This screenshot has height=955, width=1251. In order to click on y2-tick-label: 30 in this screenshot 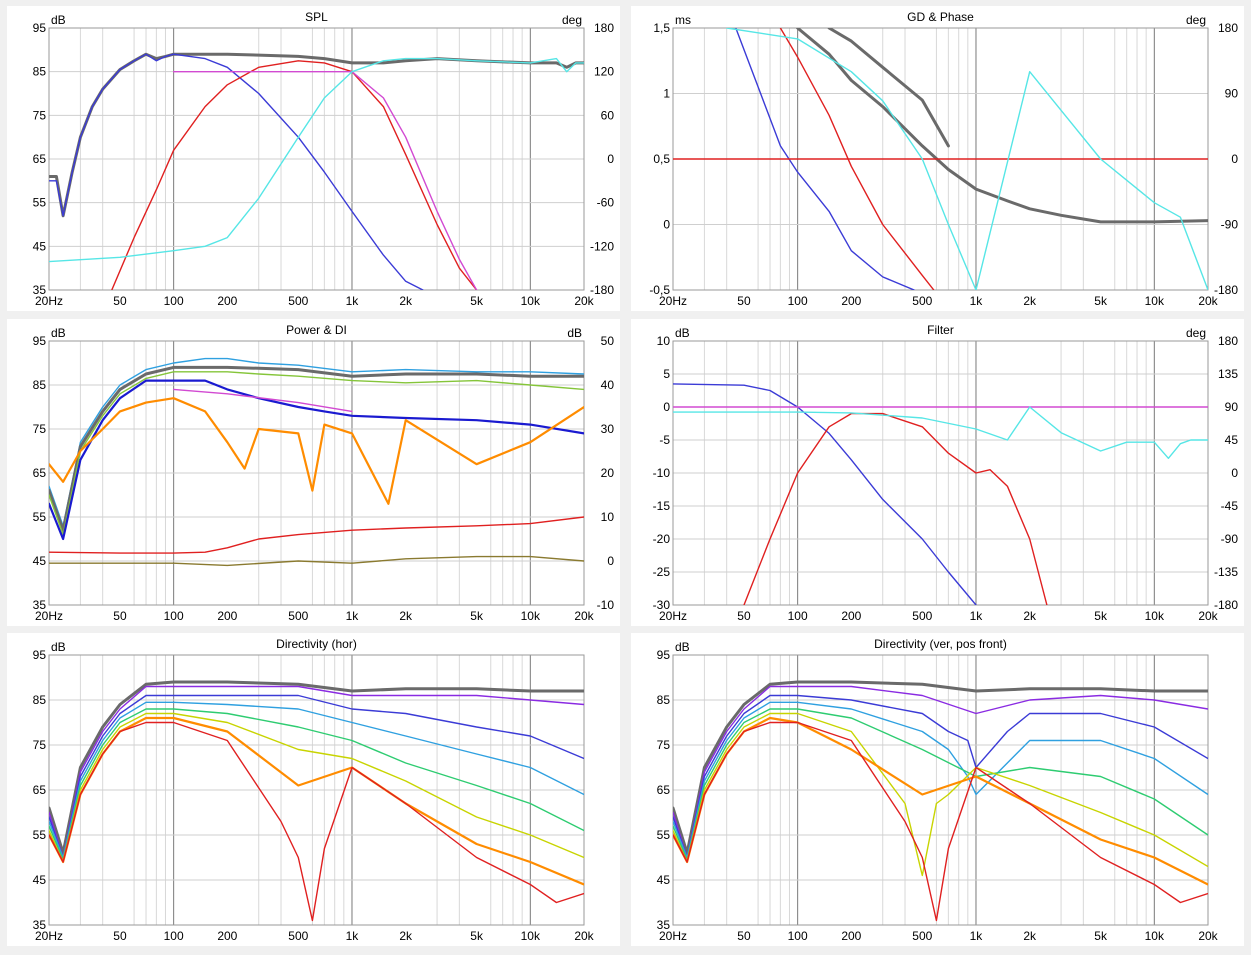, I will do `click(608, 429)`.